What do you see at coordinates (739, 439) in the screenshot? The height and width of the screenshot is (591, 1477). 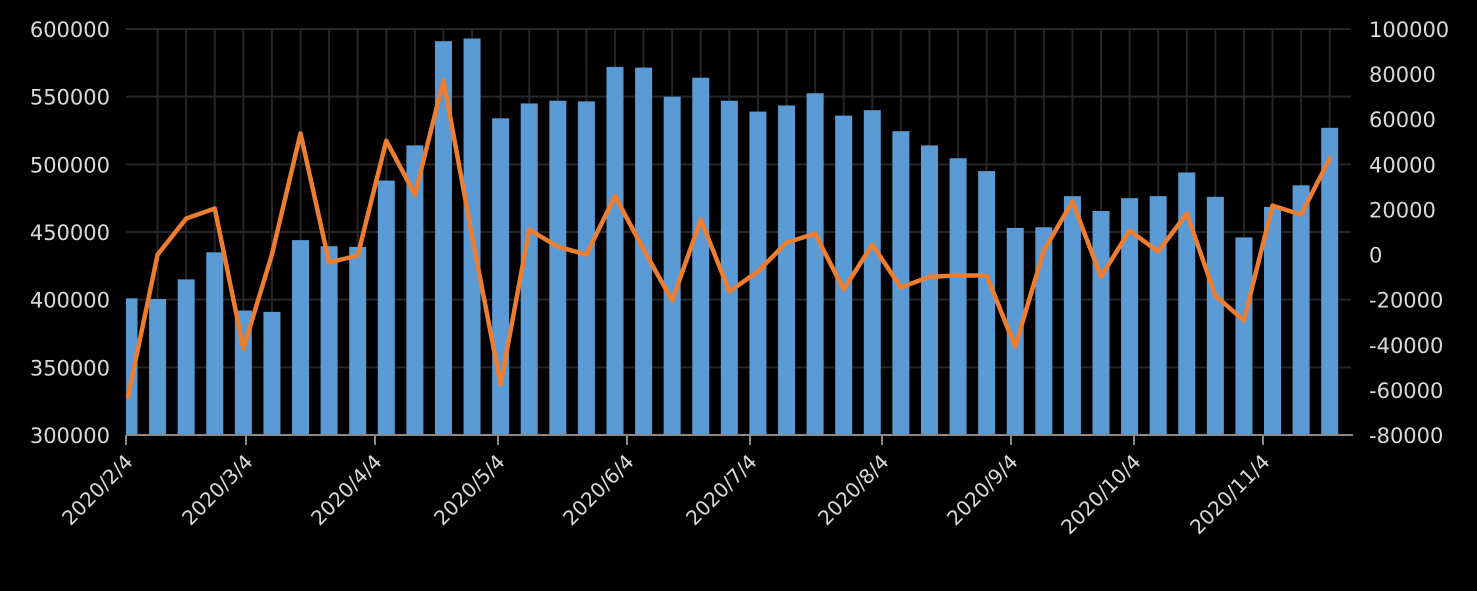 I see `axes` at bounding box center [739, 439].